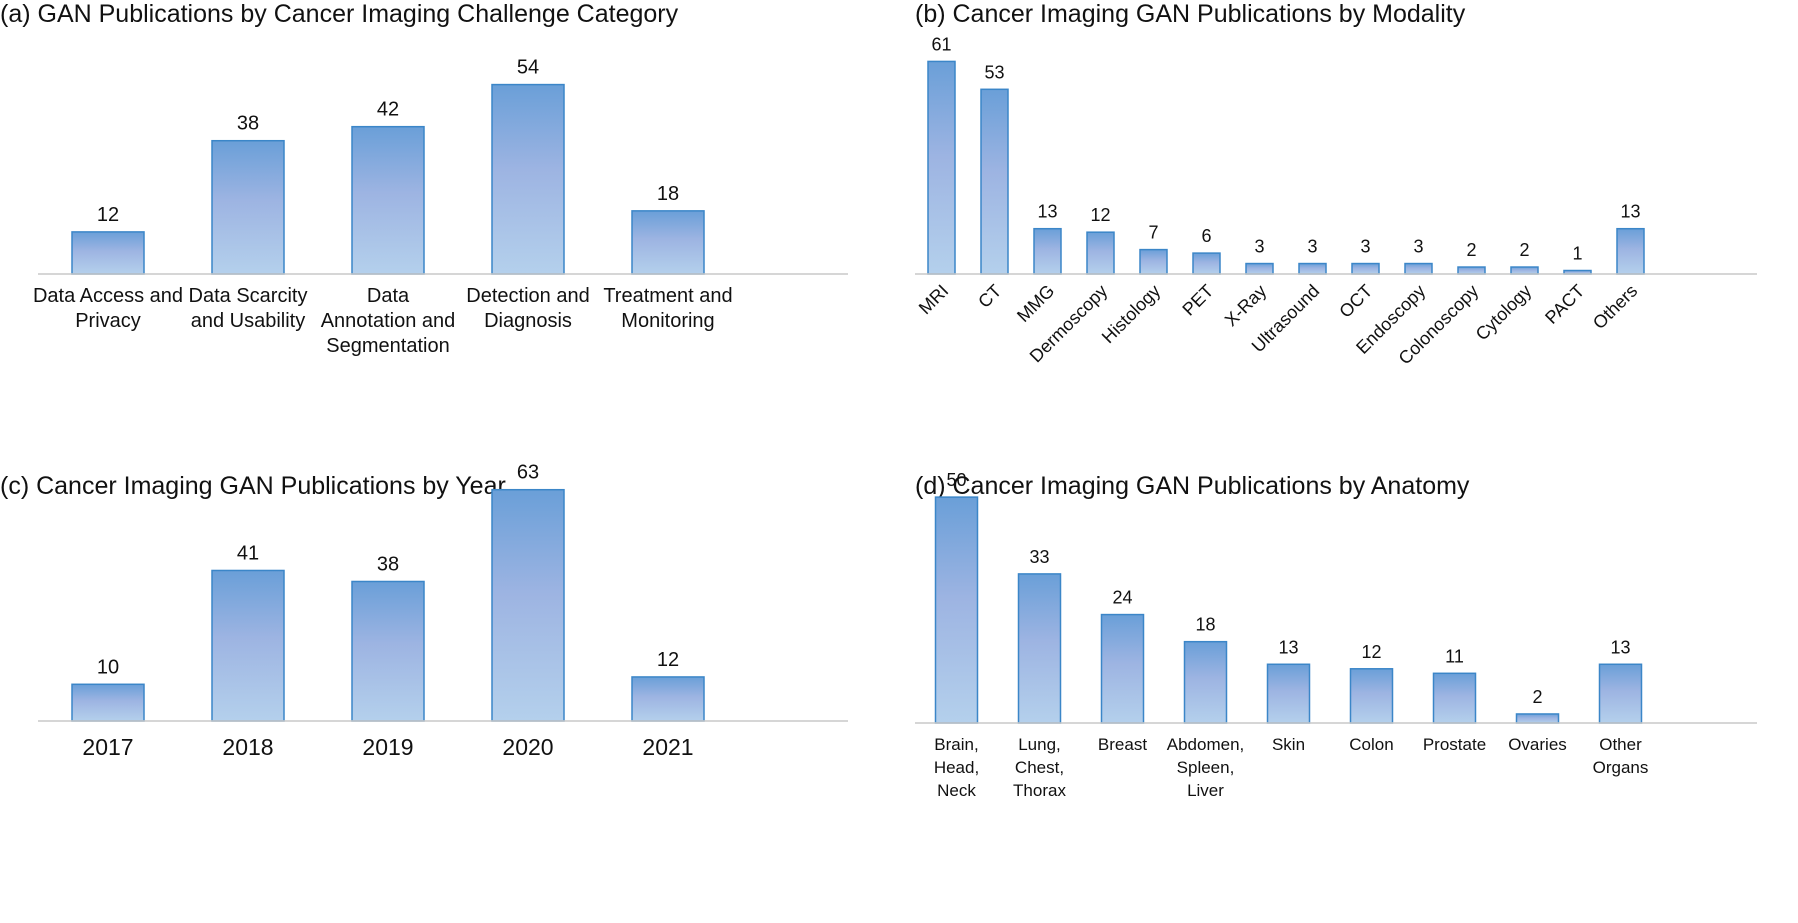 This screenshot has width=1798, height=923. What do you see at coordinates (1454, 744) in the screenshot?
I see `category-tick-label: Prostate` at bounding box center [1454, 744].